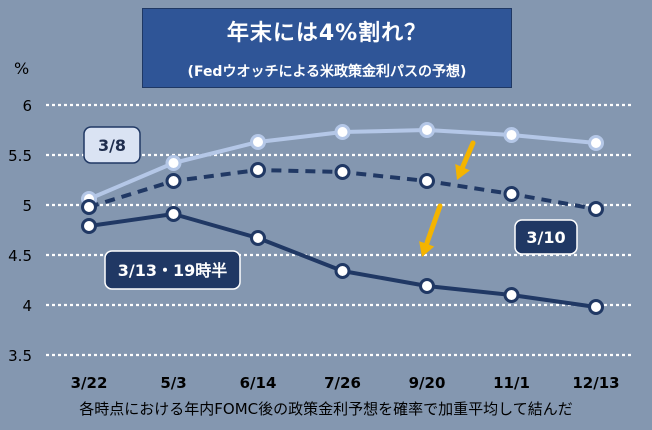 Image resolution: width=652 pixels, height=430 pixels. I want to click on y-tick-label: 3.5, so click(20, 356).